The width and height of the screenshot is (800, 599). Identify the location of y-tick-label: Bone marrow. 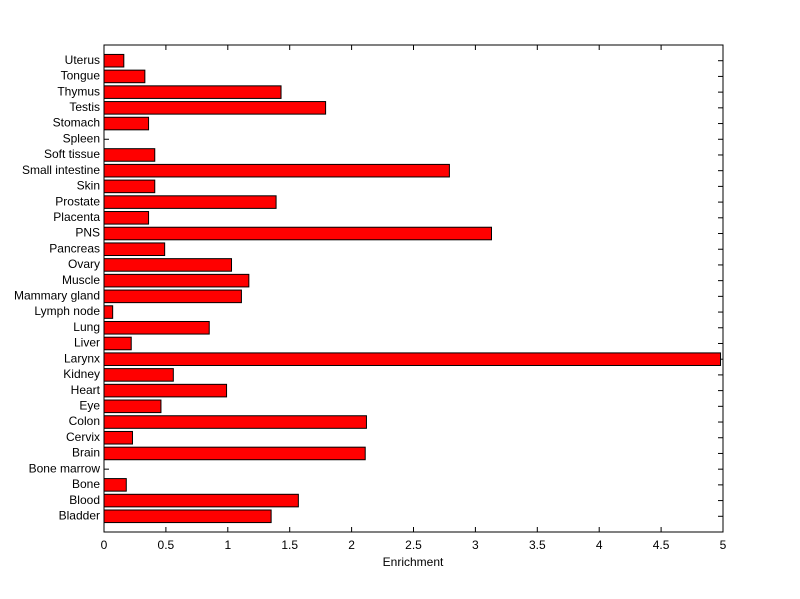
(65, 468).